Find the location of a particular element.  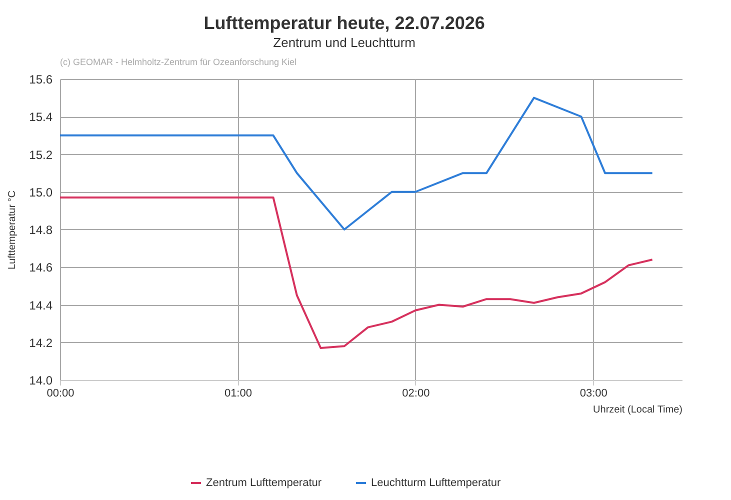

text: (c) GEOMAR - Helmholtz-Zentrum für Ozeanforschung Kiel is located at coordinates (178, 62).